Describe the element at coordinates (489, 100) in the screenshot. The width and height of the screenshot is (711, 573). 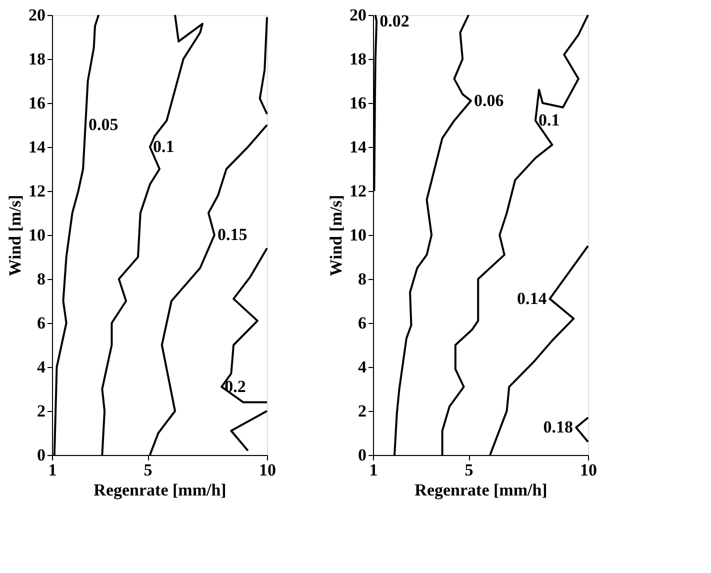
I see `annotation: 0.06` at that location.